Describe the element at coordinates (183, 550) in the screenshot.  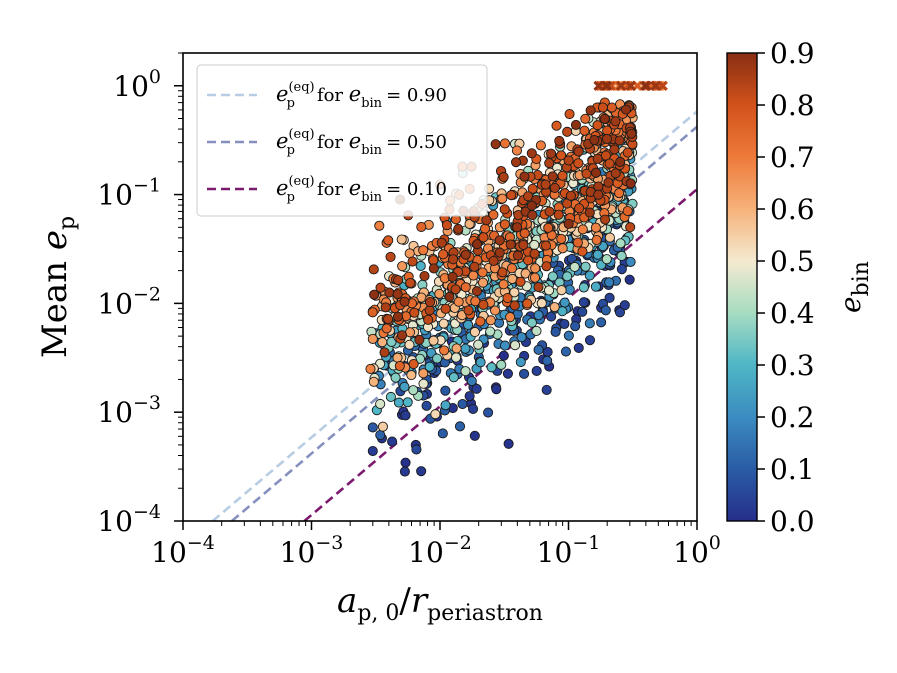
I see `x-tick-label: 10⁻⁴` at that location.